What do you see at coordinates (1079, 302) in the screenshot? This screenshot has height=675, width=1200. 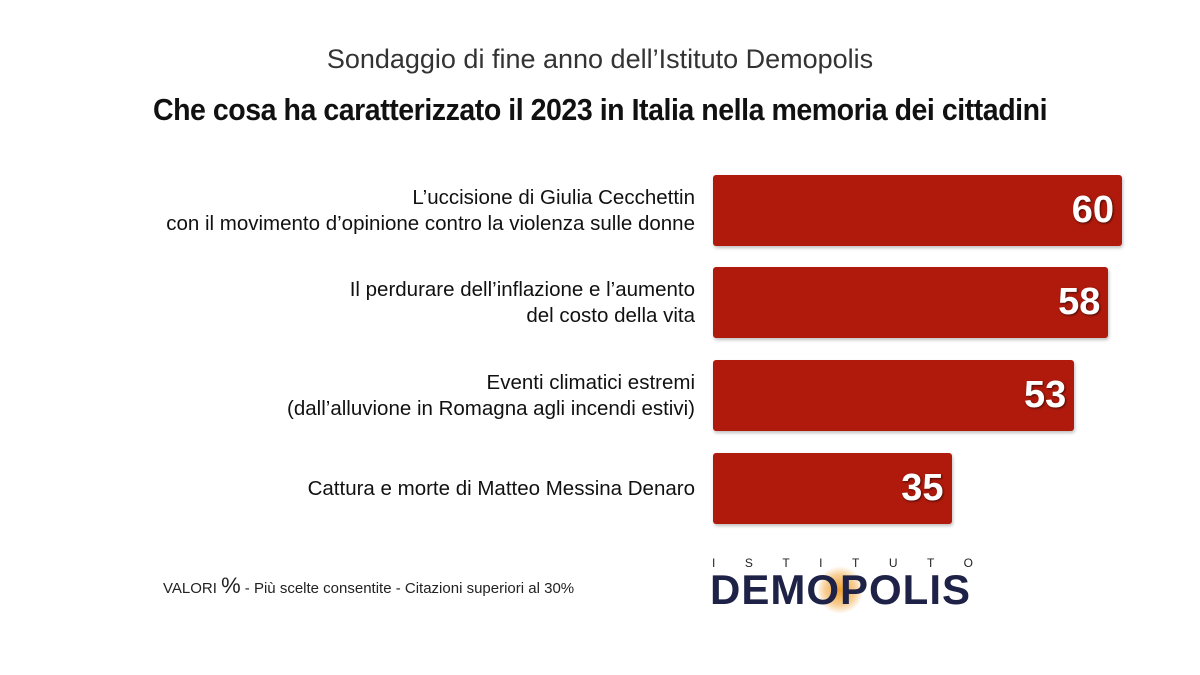 I see `data-label: 58` at bounding box center [1079, 302].